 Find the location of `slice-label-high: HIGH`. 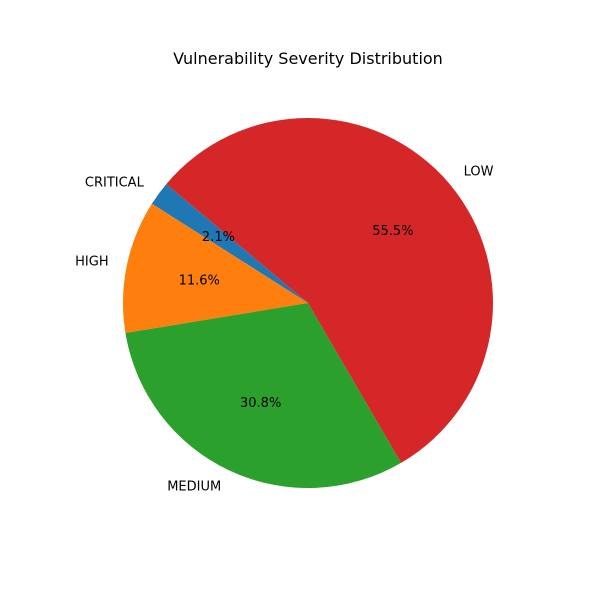

slice-label-high: HIGH is located at coordinates (91, 262).